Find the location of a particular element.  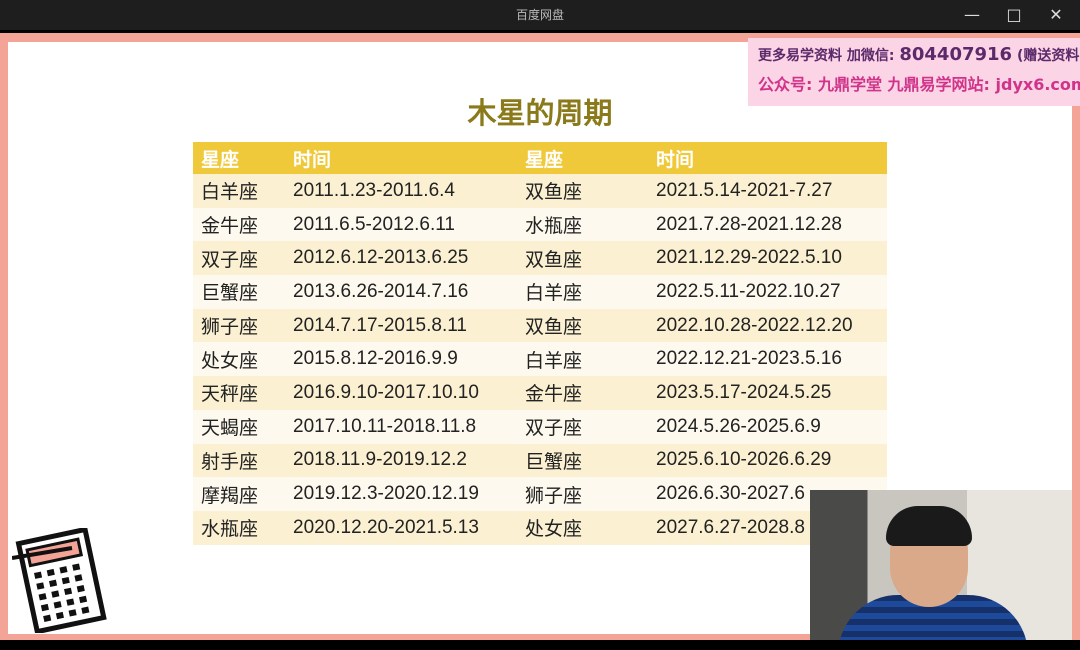

time-cell: 2020.12.20-2021.5.13 is located at coordinates (401, 527).